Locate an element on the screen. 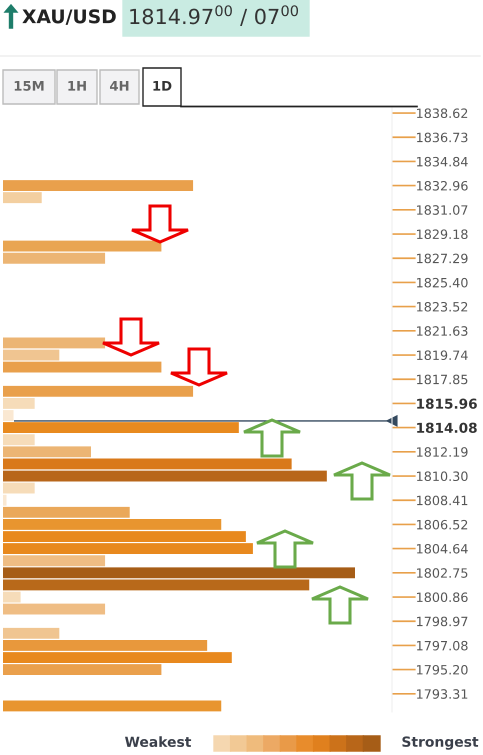 The width and height of the screenshot is (483, 755). y-tick-label: 1838.62 is located at coordinates (442, 113).